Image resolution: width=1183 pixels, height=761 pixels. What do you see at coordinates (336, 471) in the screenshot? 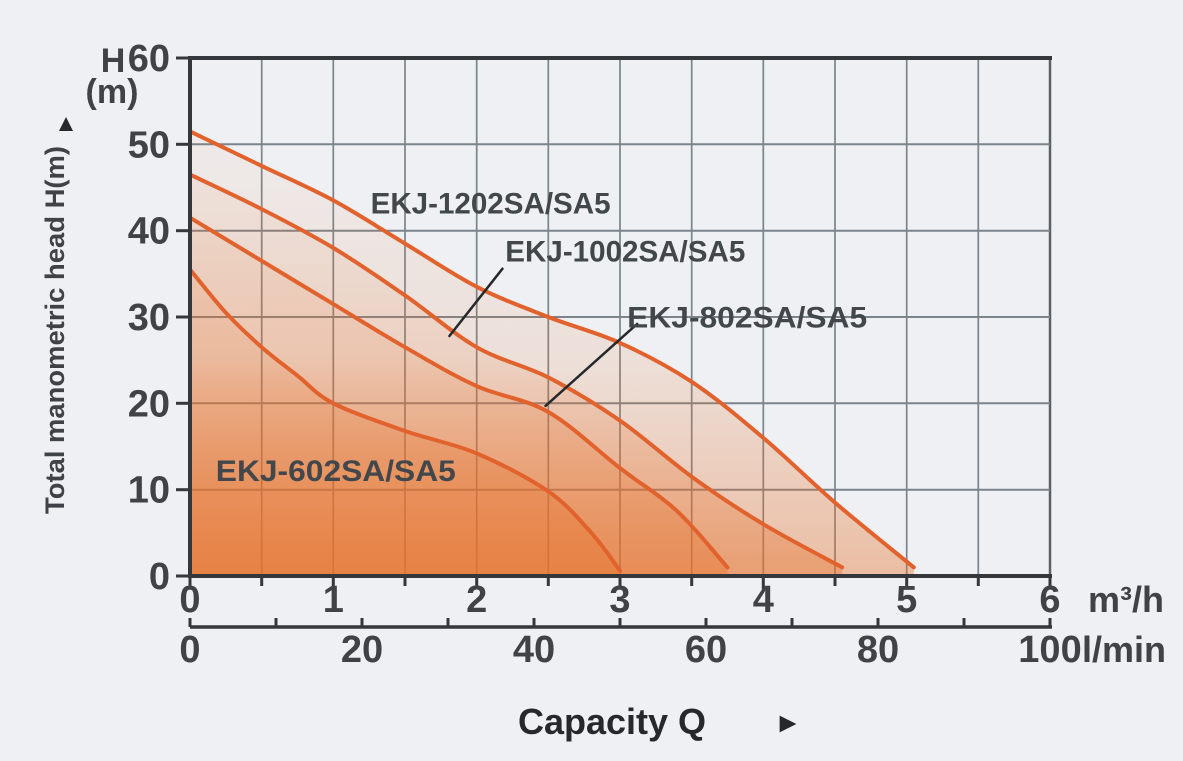
I see `label-ekj-602sa-sa5: EKJ-602SA/SA5` at bounding box center [336, 471].